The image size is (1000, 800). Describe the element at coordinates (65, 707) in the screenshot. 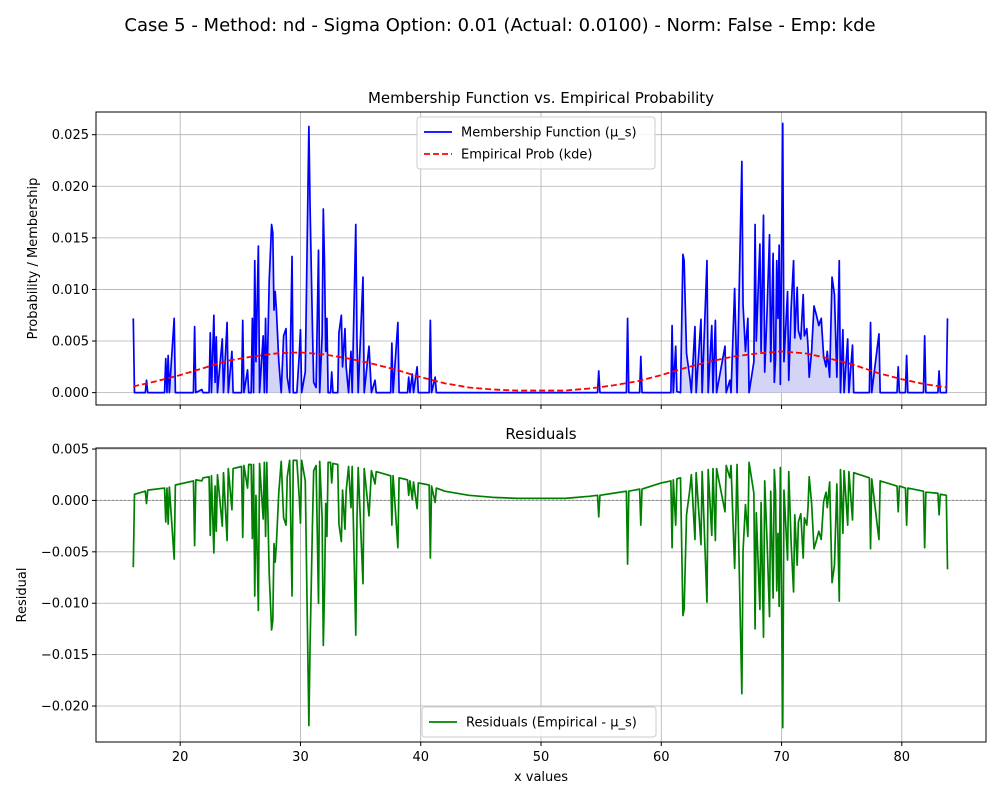

I see `residuals-y-tick-label: −0.020` at that location.